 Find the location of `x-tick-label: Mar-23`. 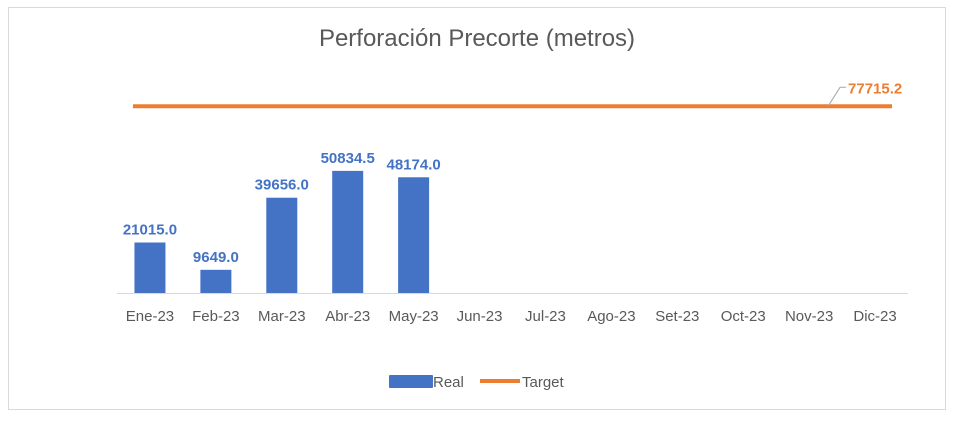

x-tick-label: Mar-23 is located at coordinates (282, 316).